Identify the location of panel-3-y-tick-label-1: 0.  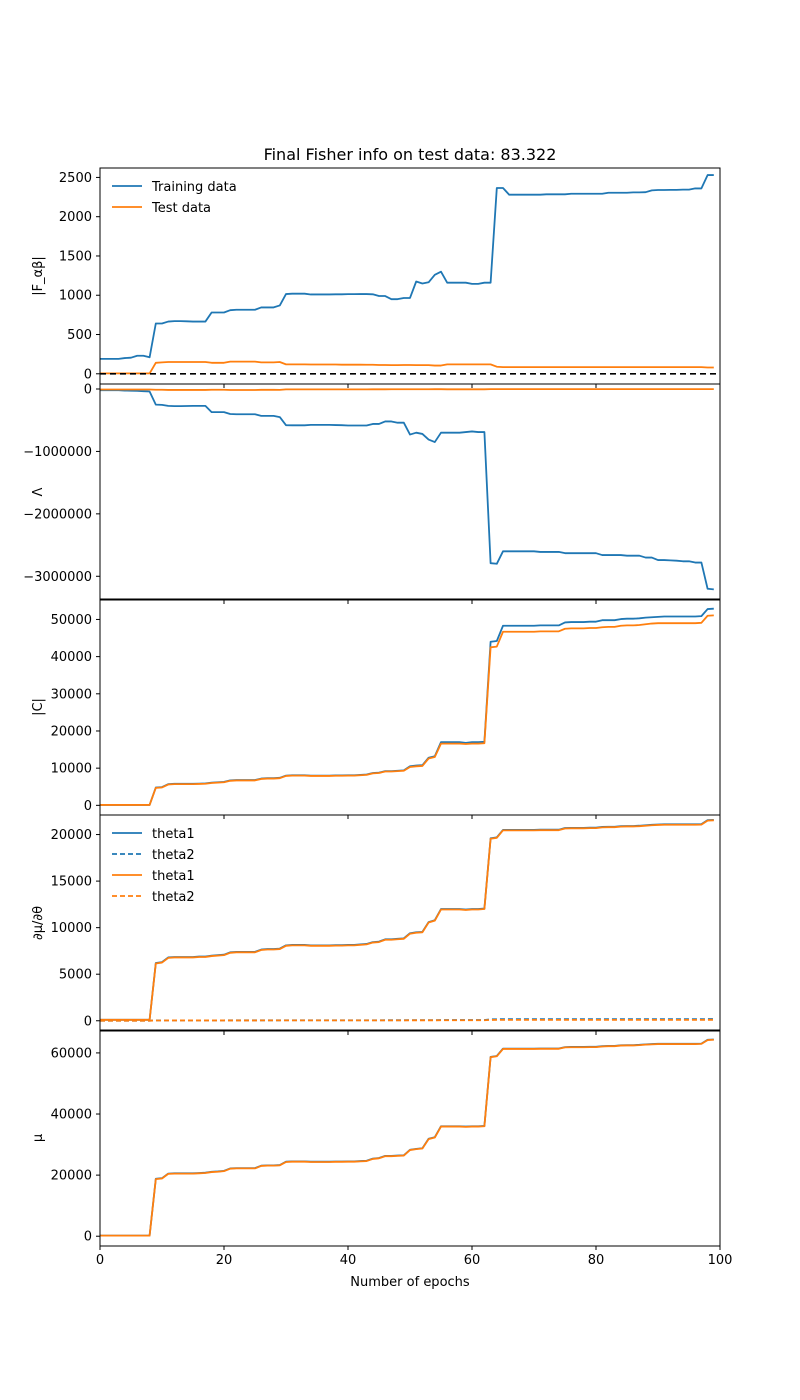
(88, 806).